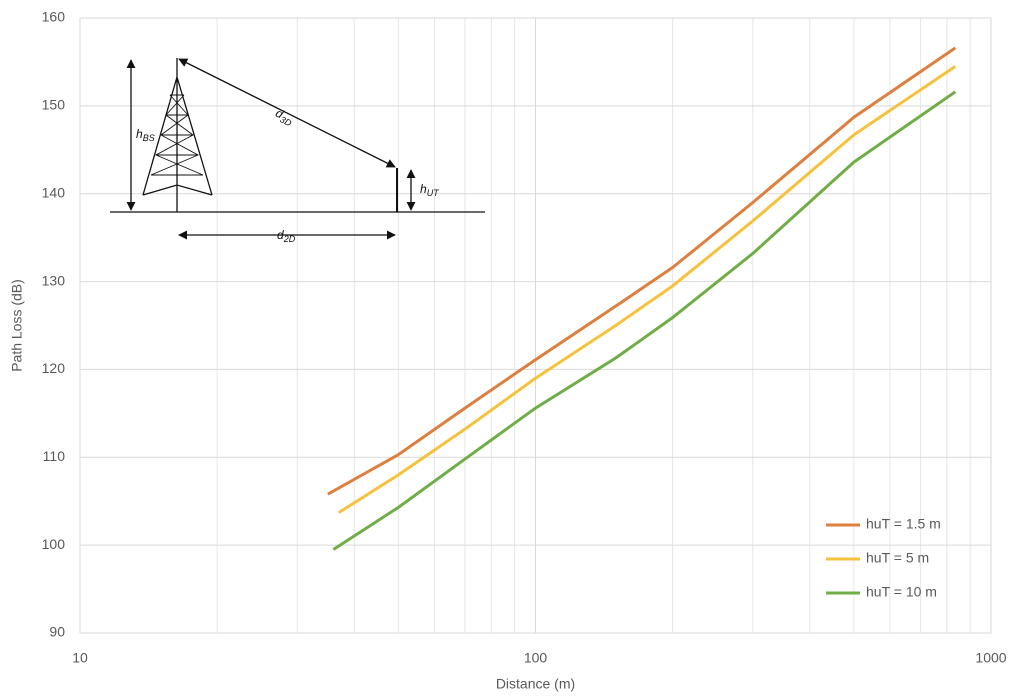  Describe the element at coordinates (54, 368) in the screenshot. I see `y-tick-label: 120` at that location.